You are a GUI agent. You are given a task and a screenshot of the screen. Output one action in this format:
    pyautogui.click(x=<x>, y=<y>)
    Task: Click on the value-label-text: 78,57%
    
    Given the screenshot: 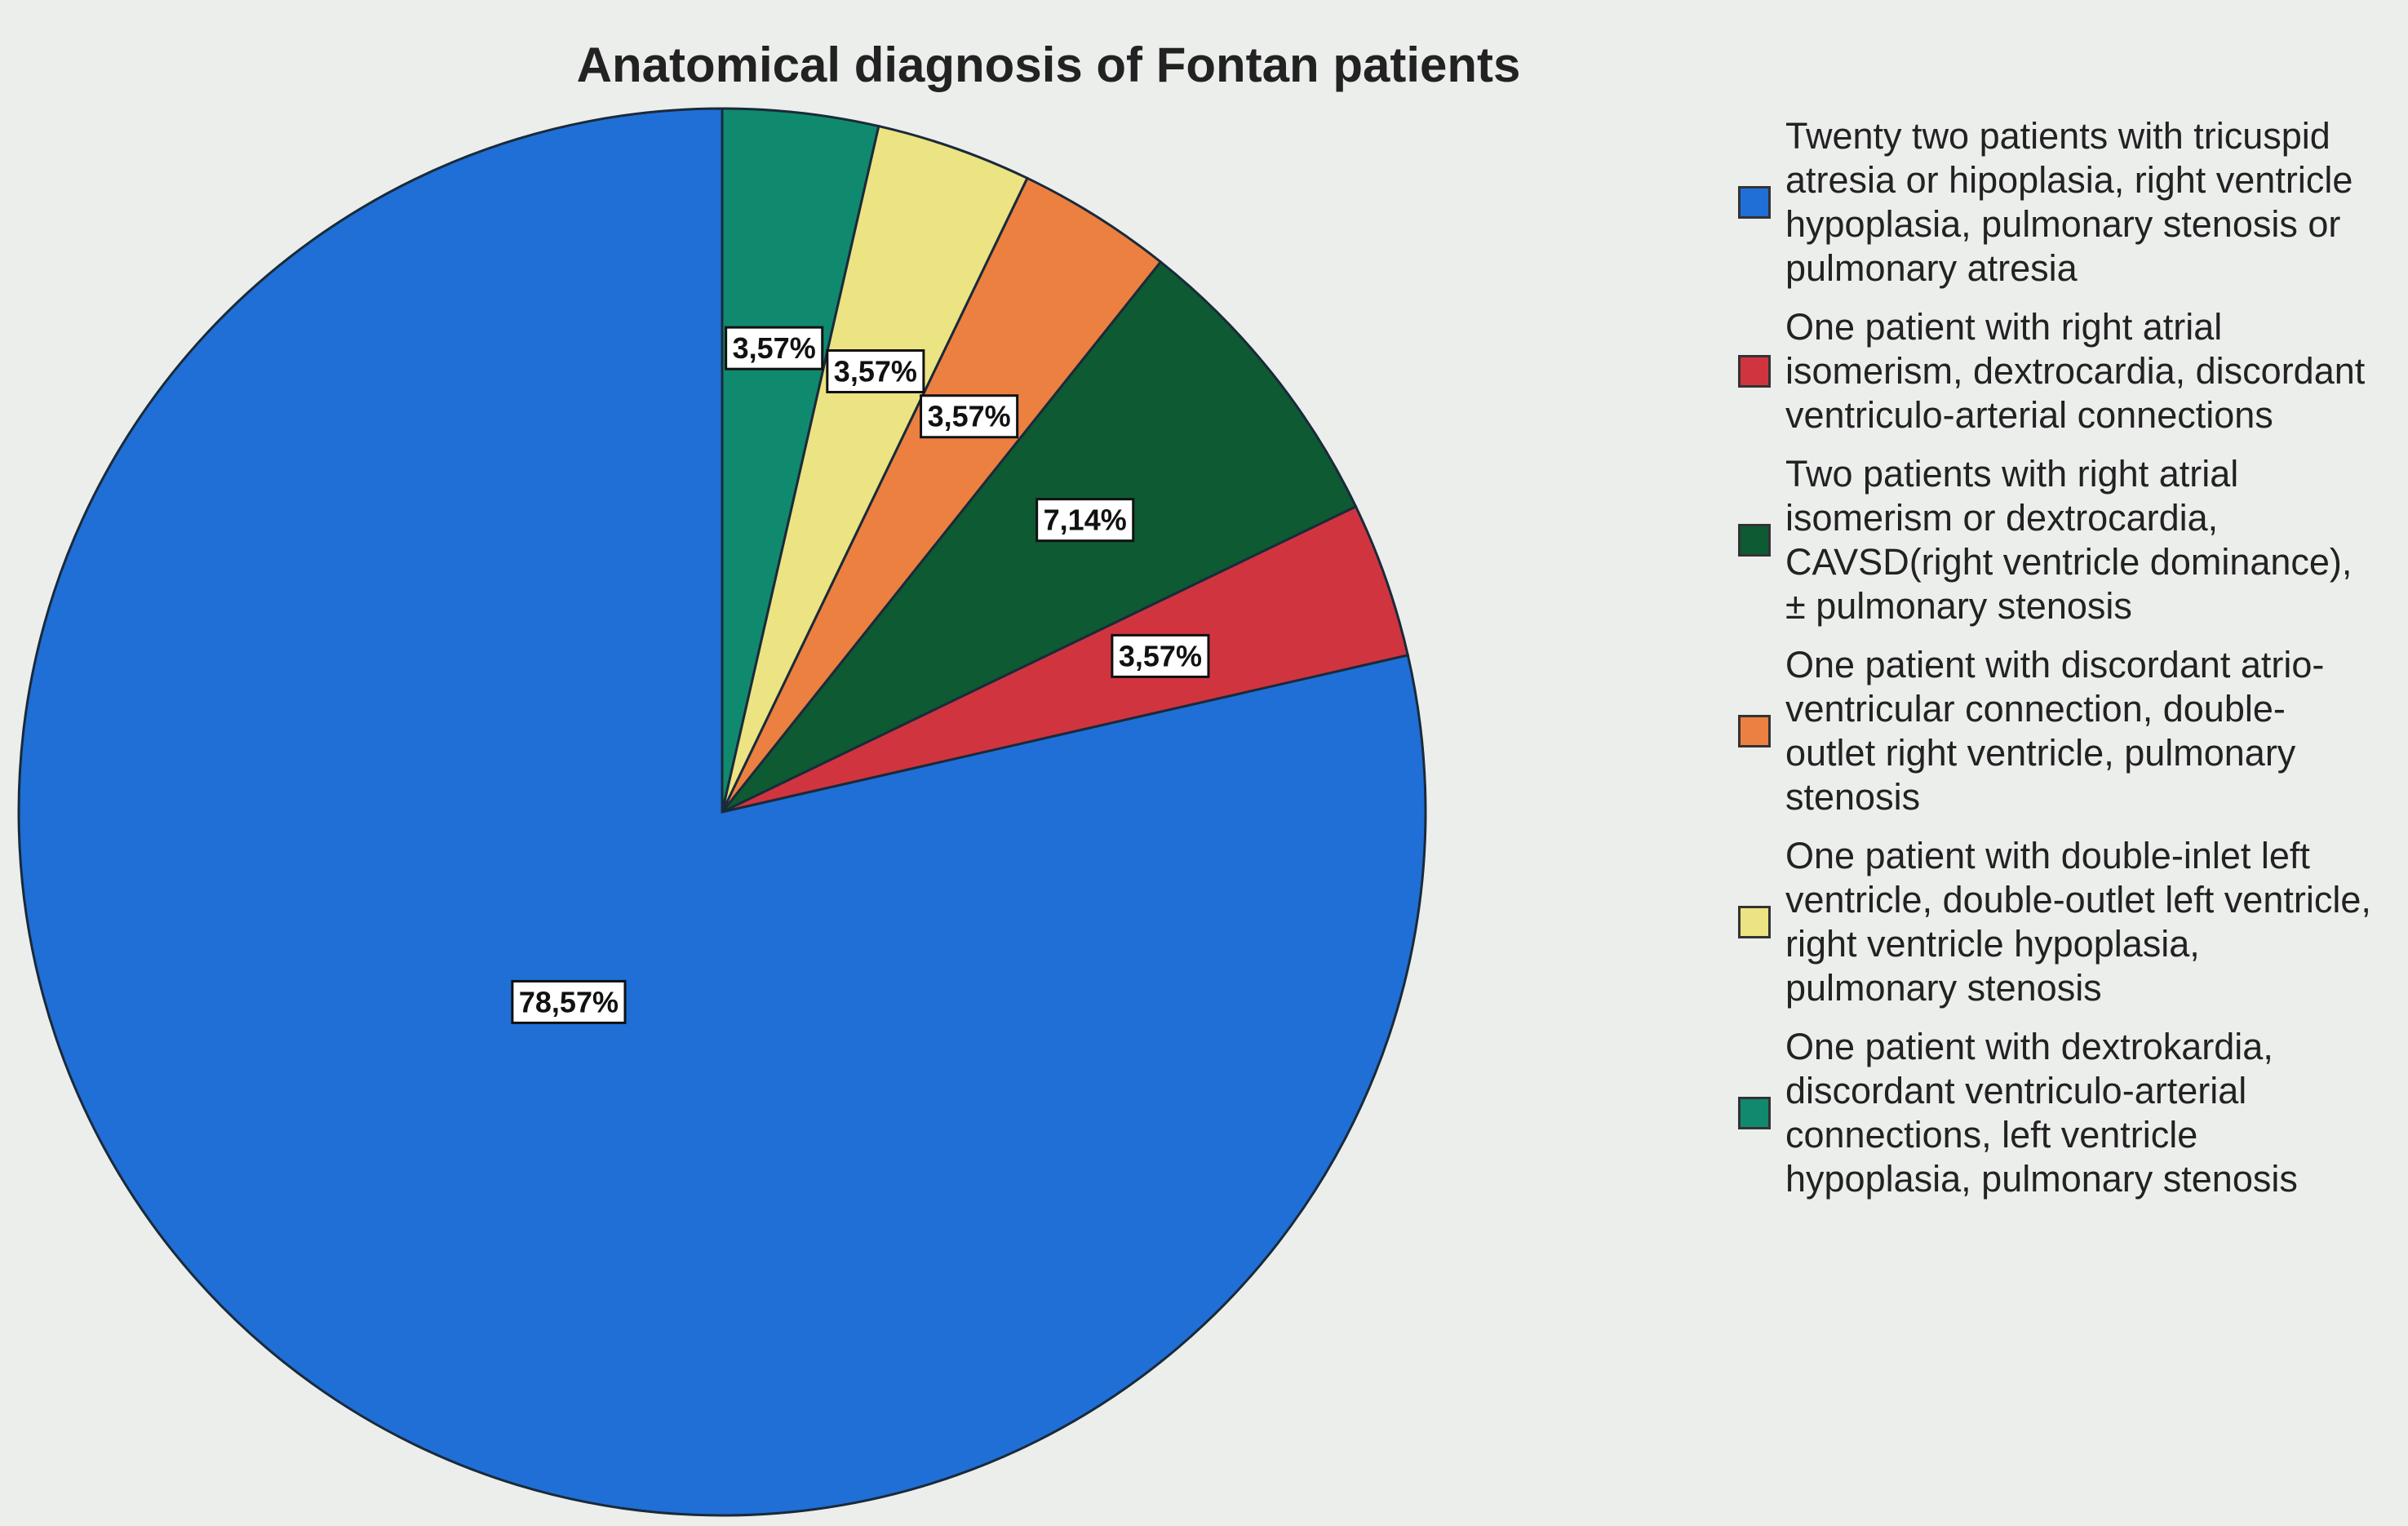 What is the action you would take?
    pyautogui.click(x=569, y=1001)
    